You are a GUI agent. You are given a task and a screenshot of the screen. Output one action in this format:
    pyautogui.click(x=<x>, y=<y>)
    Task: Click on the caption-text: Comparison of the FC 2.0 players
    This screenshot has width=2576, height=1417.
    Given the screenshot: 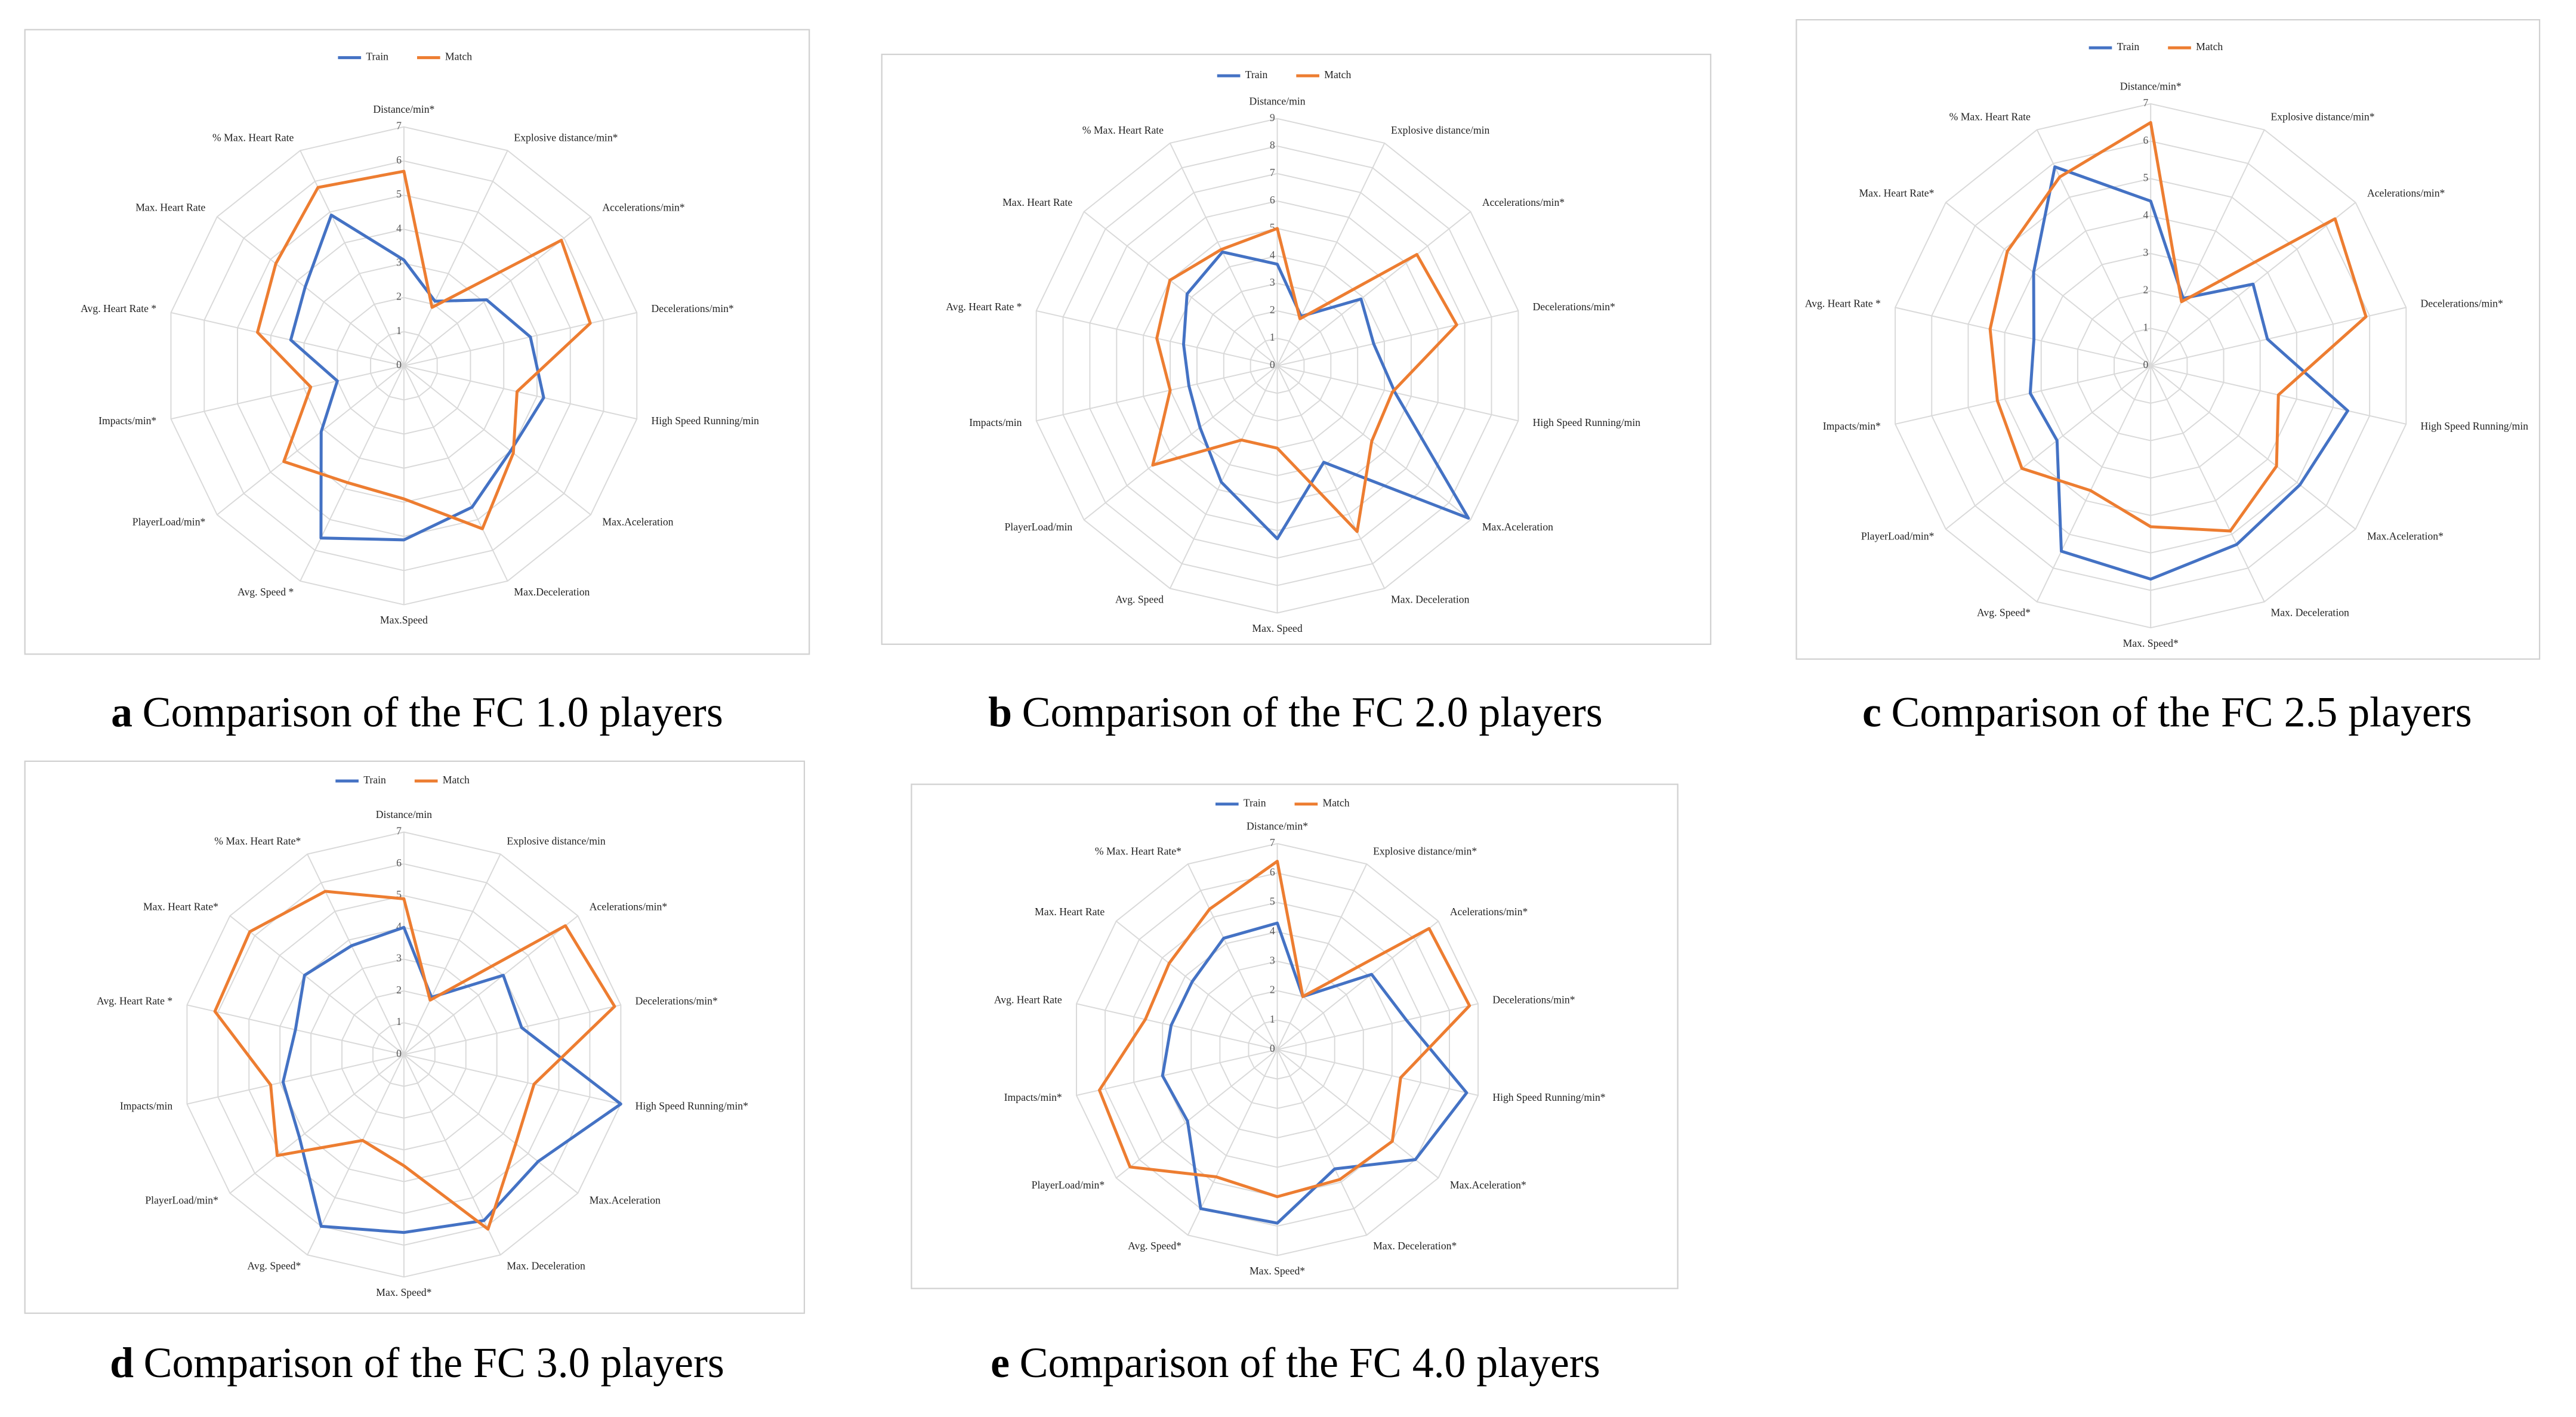 What is the action you would take?
    pyautogui.click(x=1313, y=712)
    